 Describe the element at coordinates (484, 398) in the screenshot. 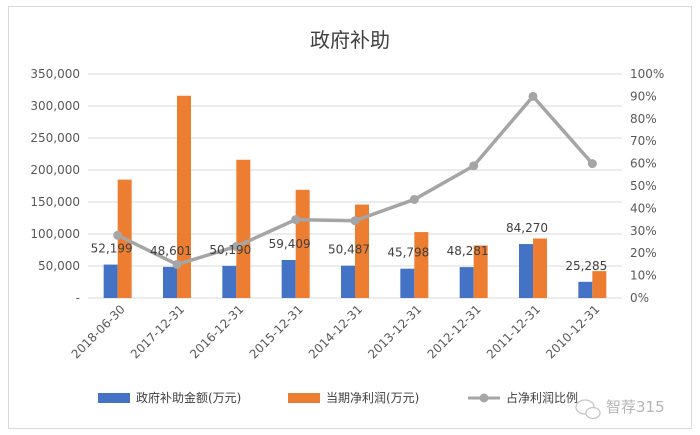

I see `legend-marker` at that location.